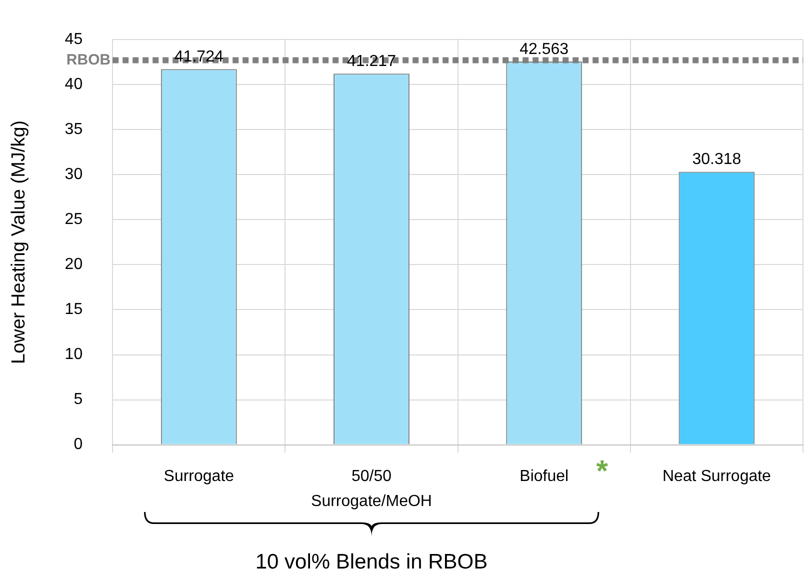  Describe the element at coordinates (19, 242) in the screenshot. I see `y-axis-title: Lower Heating Value (MJ/kg)` at that location.